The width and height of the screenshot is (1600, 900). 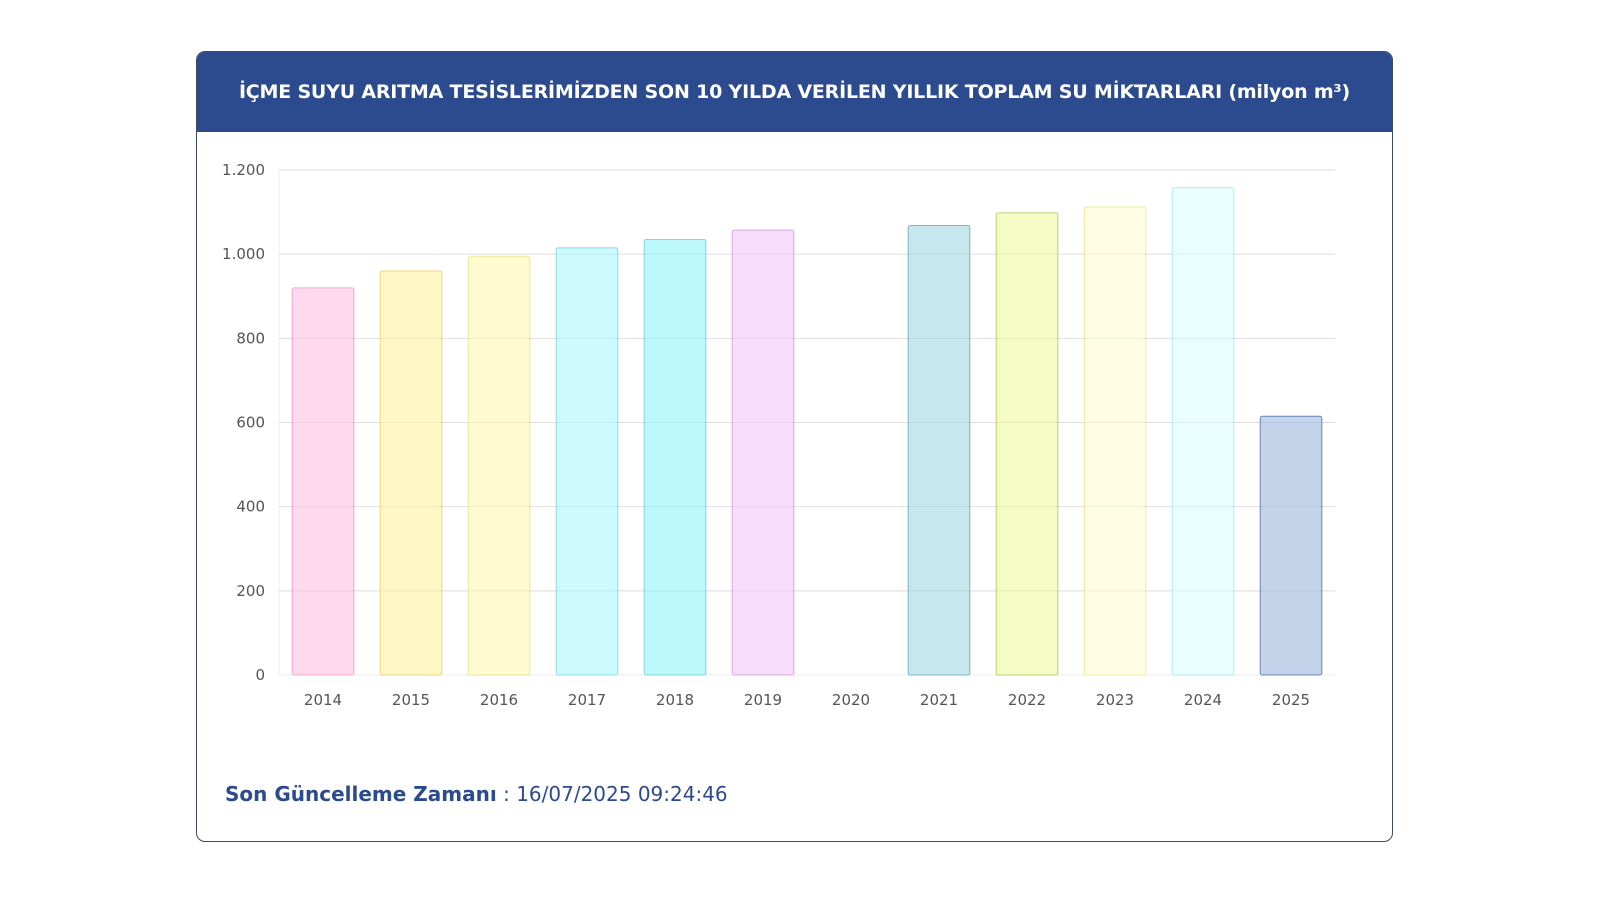 I want to click on last-update-label: Son Güncelleme Zamanı, so click(x=361, y=794).